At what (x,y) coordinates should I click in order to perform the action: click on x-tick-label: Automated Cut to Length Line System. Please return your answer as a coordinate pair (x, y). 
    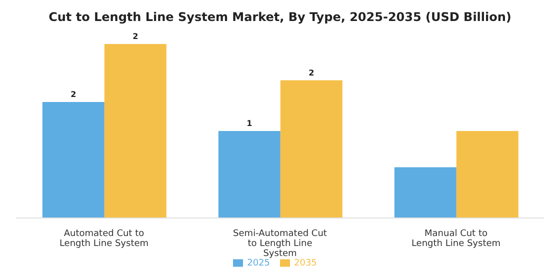
    Looking at the image, I should click on (104, 239).